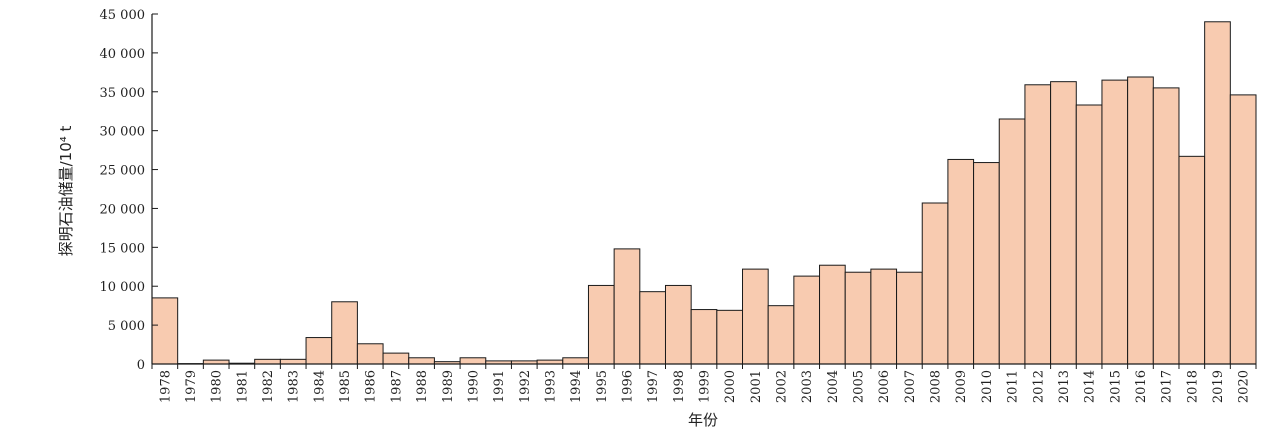 Image resolution: width=1279 pixels, height=432 pixels. I want to click on bar-2019, so click(1217, 193).